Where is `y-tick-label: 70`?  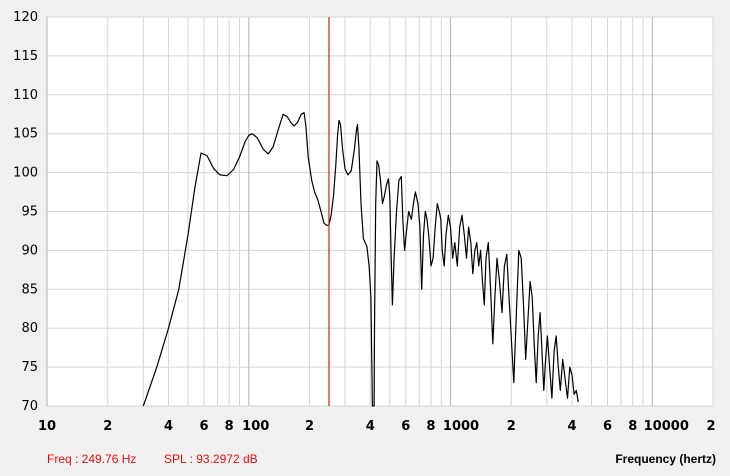
y-tick-label: 70 is located at coordinates (29, 406).